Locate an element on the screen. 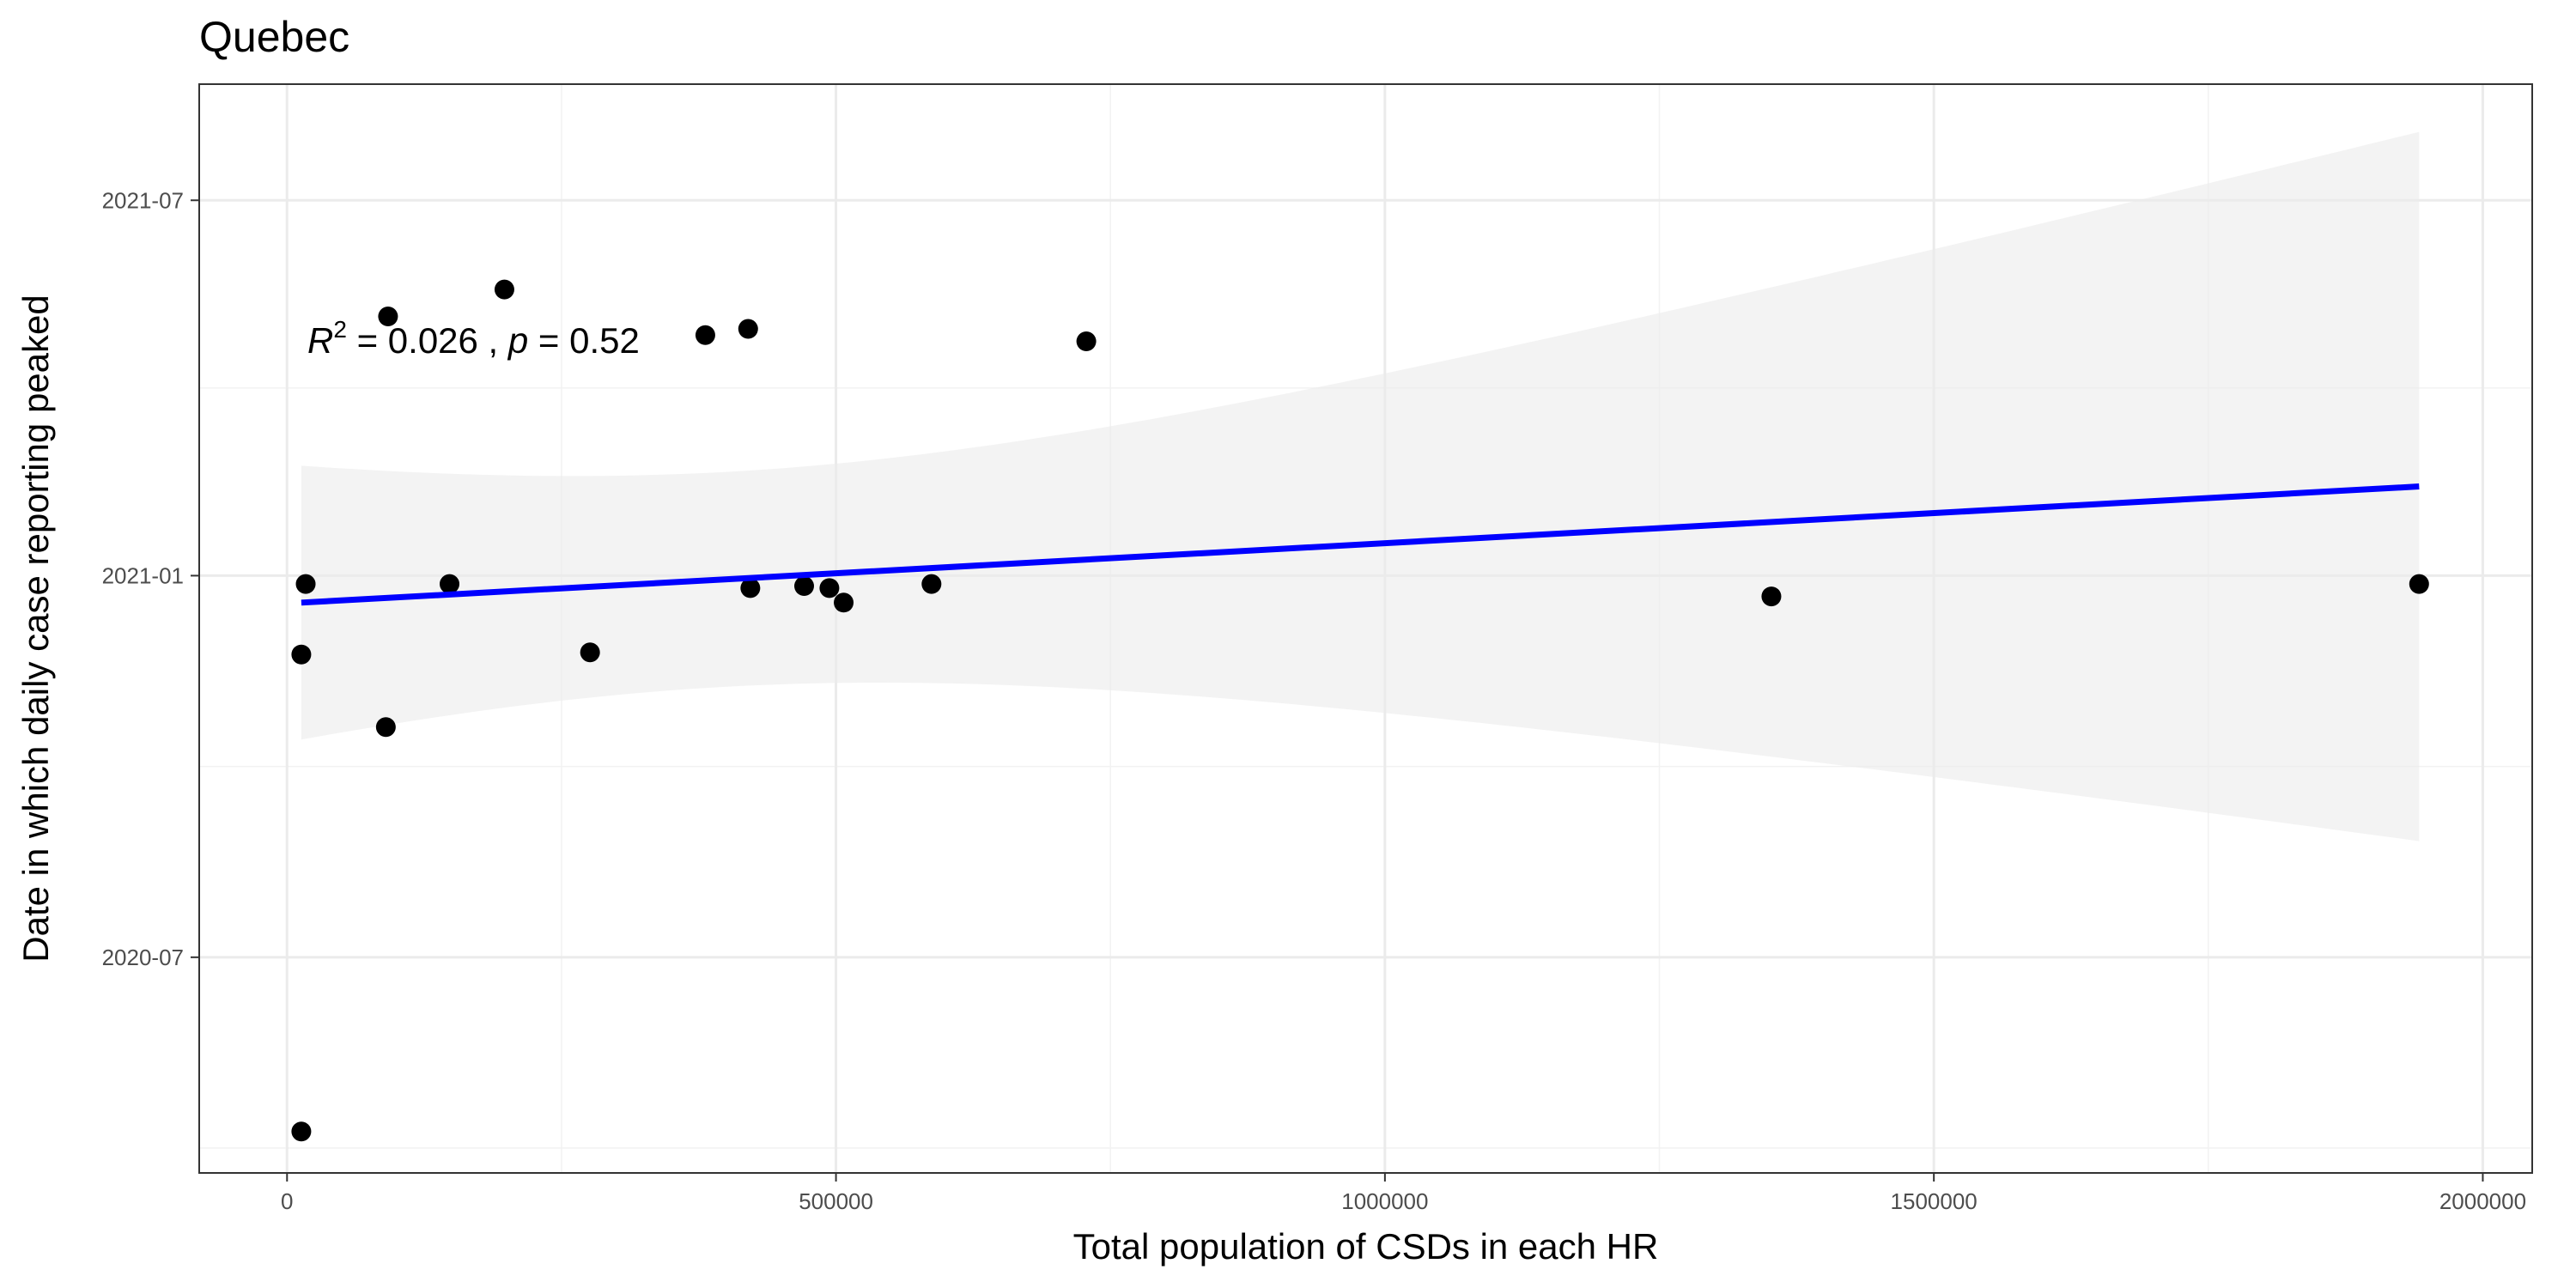 The image size is (2576, 1288). x-tick-label: 1500000 is located at coordinates (1934, 1201).